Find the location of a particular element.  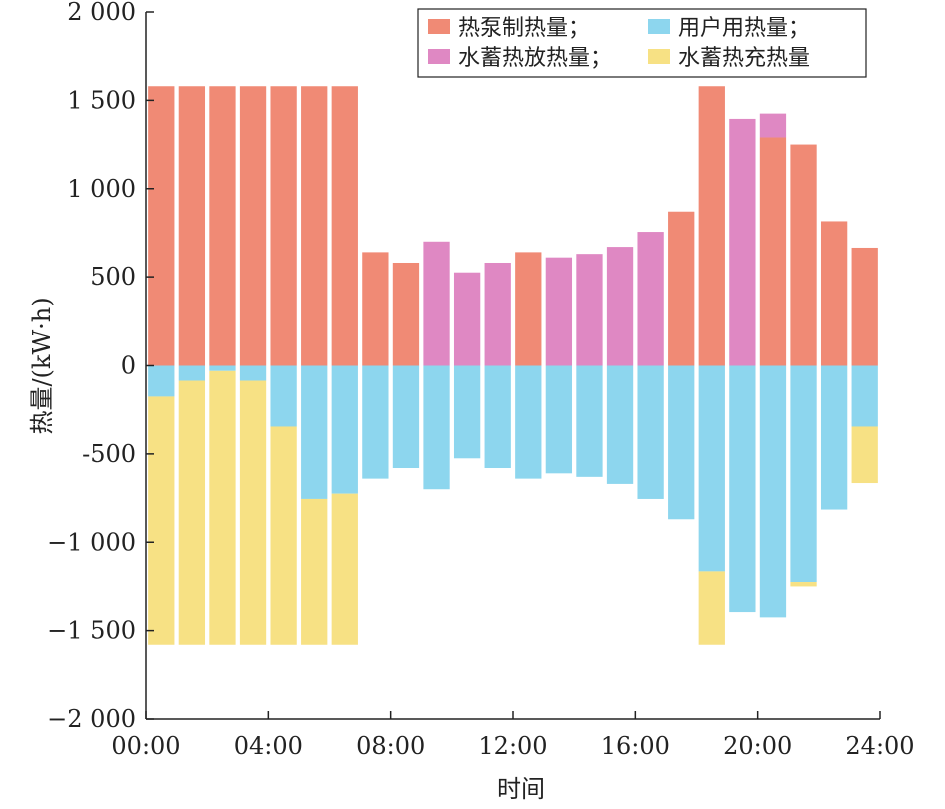

legend-label: 水蓄热充热量 is located at coordinates (744, 58).